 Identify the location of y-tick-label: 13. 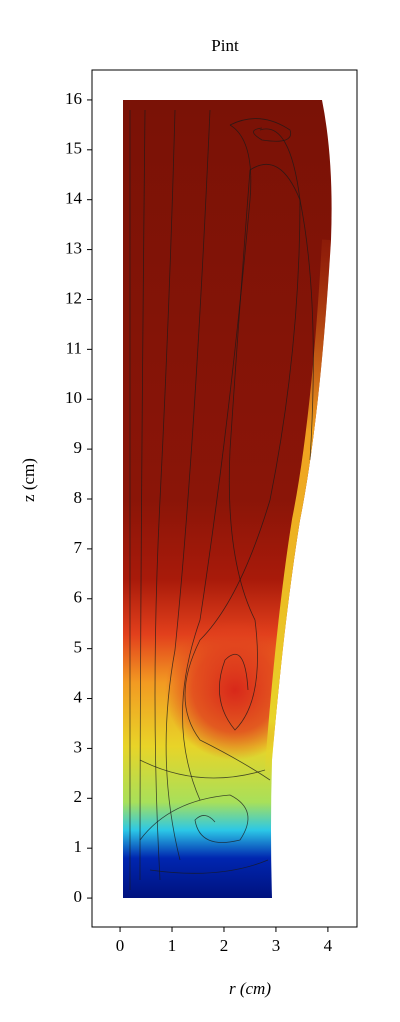
(73, 247).